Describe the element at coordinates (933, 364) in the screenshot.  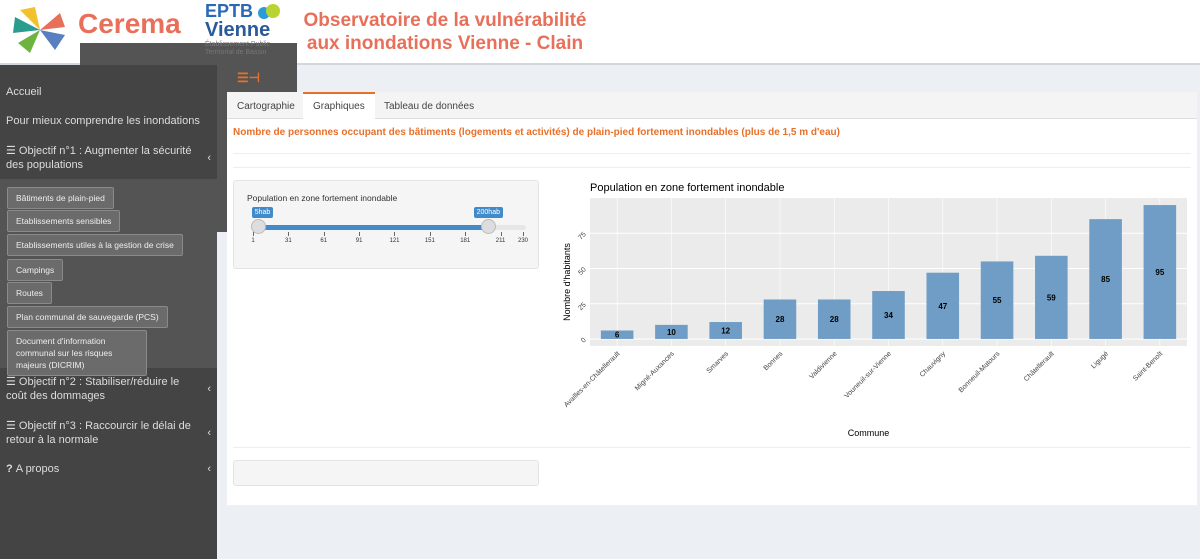
I see `x-tick-label: Chauvigny` at that location.